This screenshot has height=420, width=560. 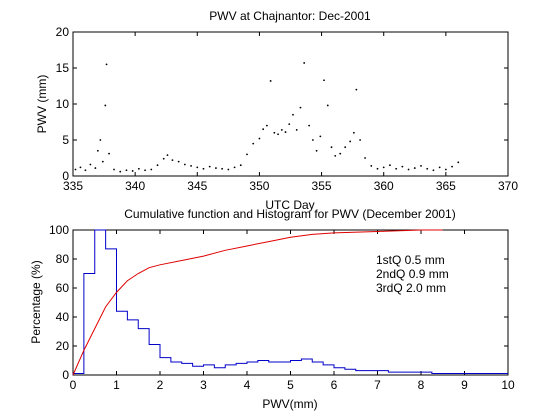 I want to click on top-x-tick-label: 355, so click(x=322, y=186).